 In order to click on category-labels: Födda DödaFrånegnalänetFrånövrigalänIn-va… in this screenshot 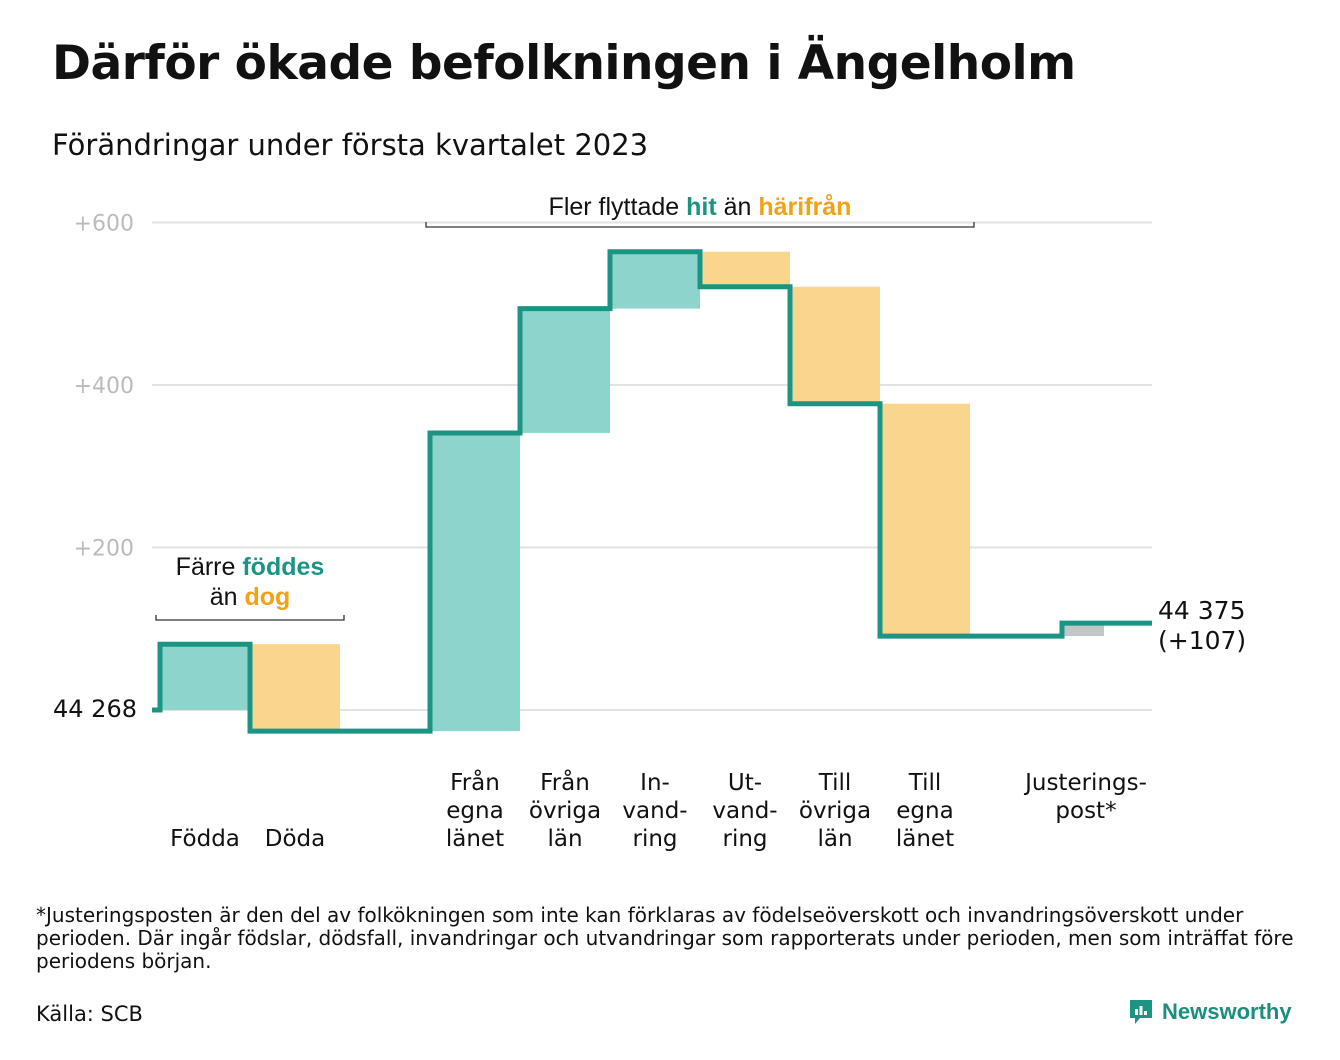, I will do `click(658, 810)`.